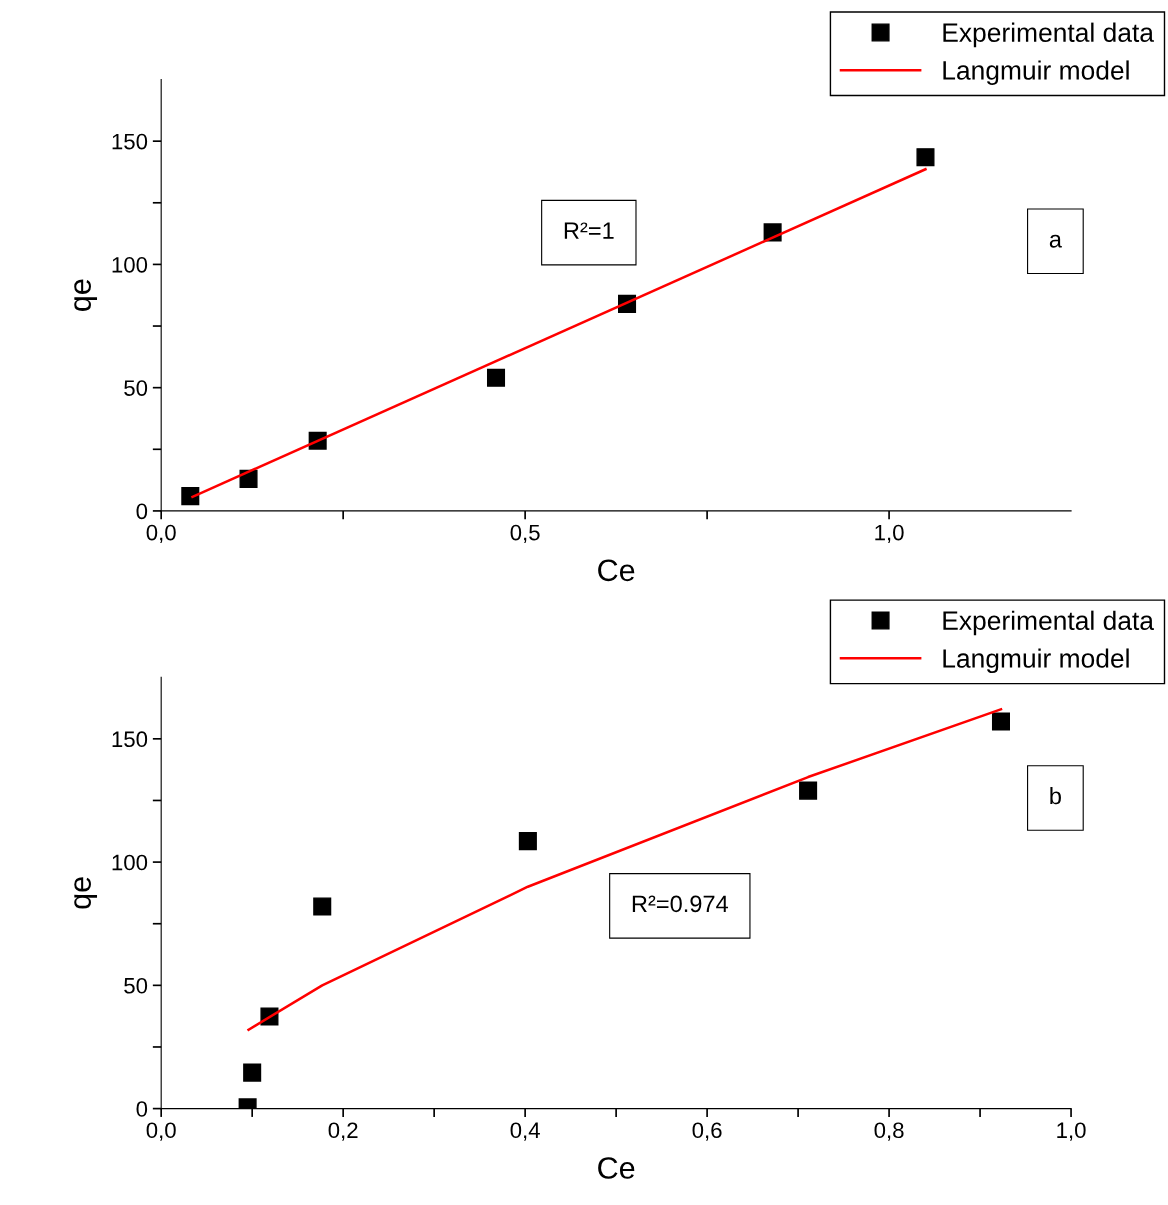 This screenshot has width=1168, height=1205. What do you see at coordinates (525, 1131) in the screenshot?
I see `x-tick-label: 0,4` at bounding box center [525, 1131].